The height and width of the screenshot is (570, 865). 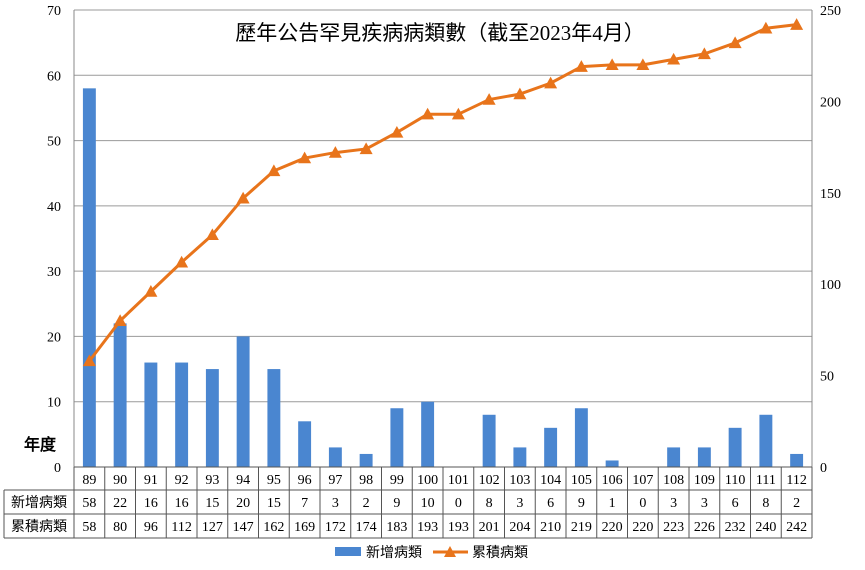 I want to click on data-label-new: 20, so click(x=243, y=503).